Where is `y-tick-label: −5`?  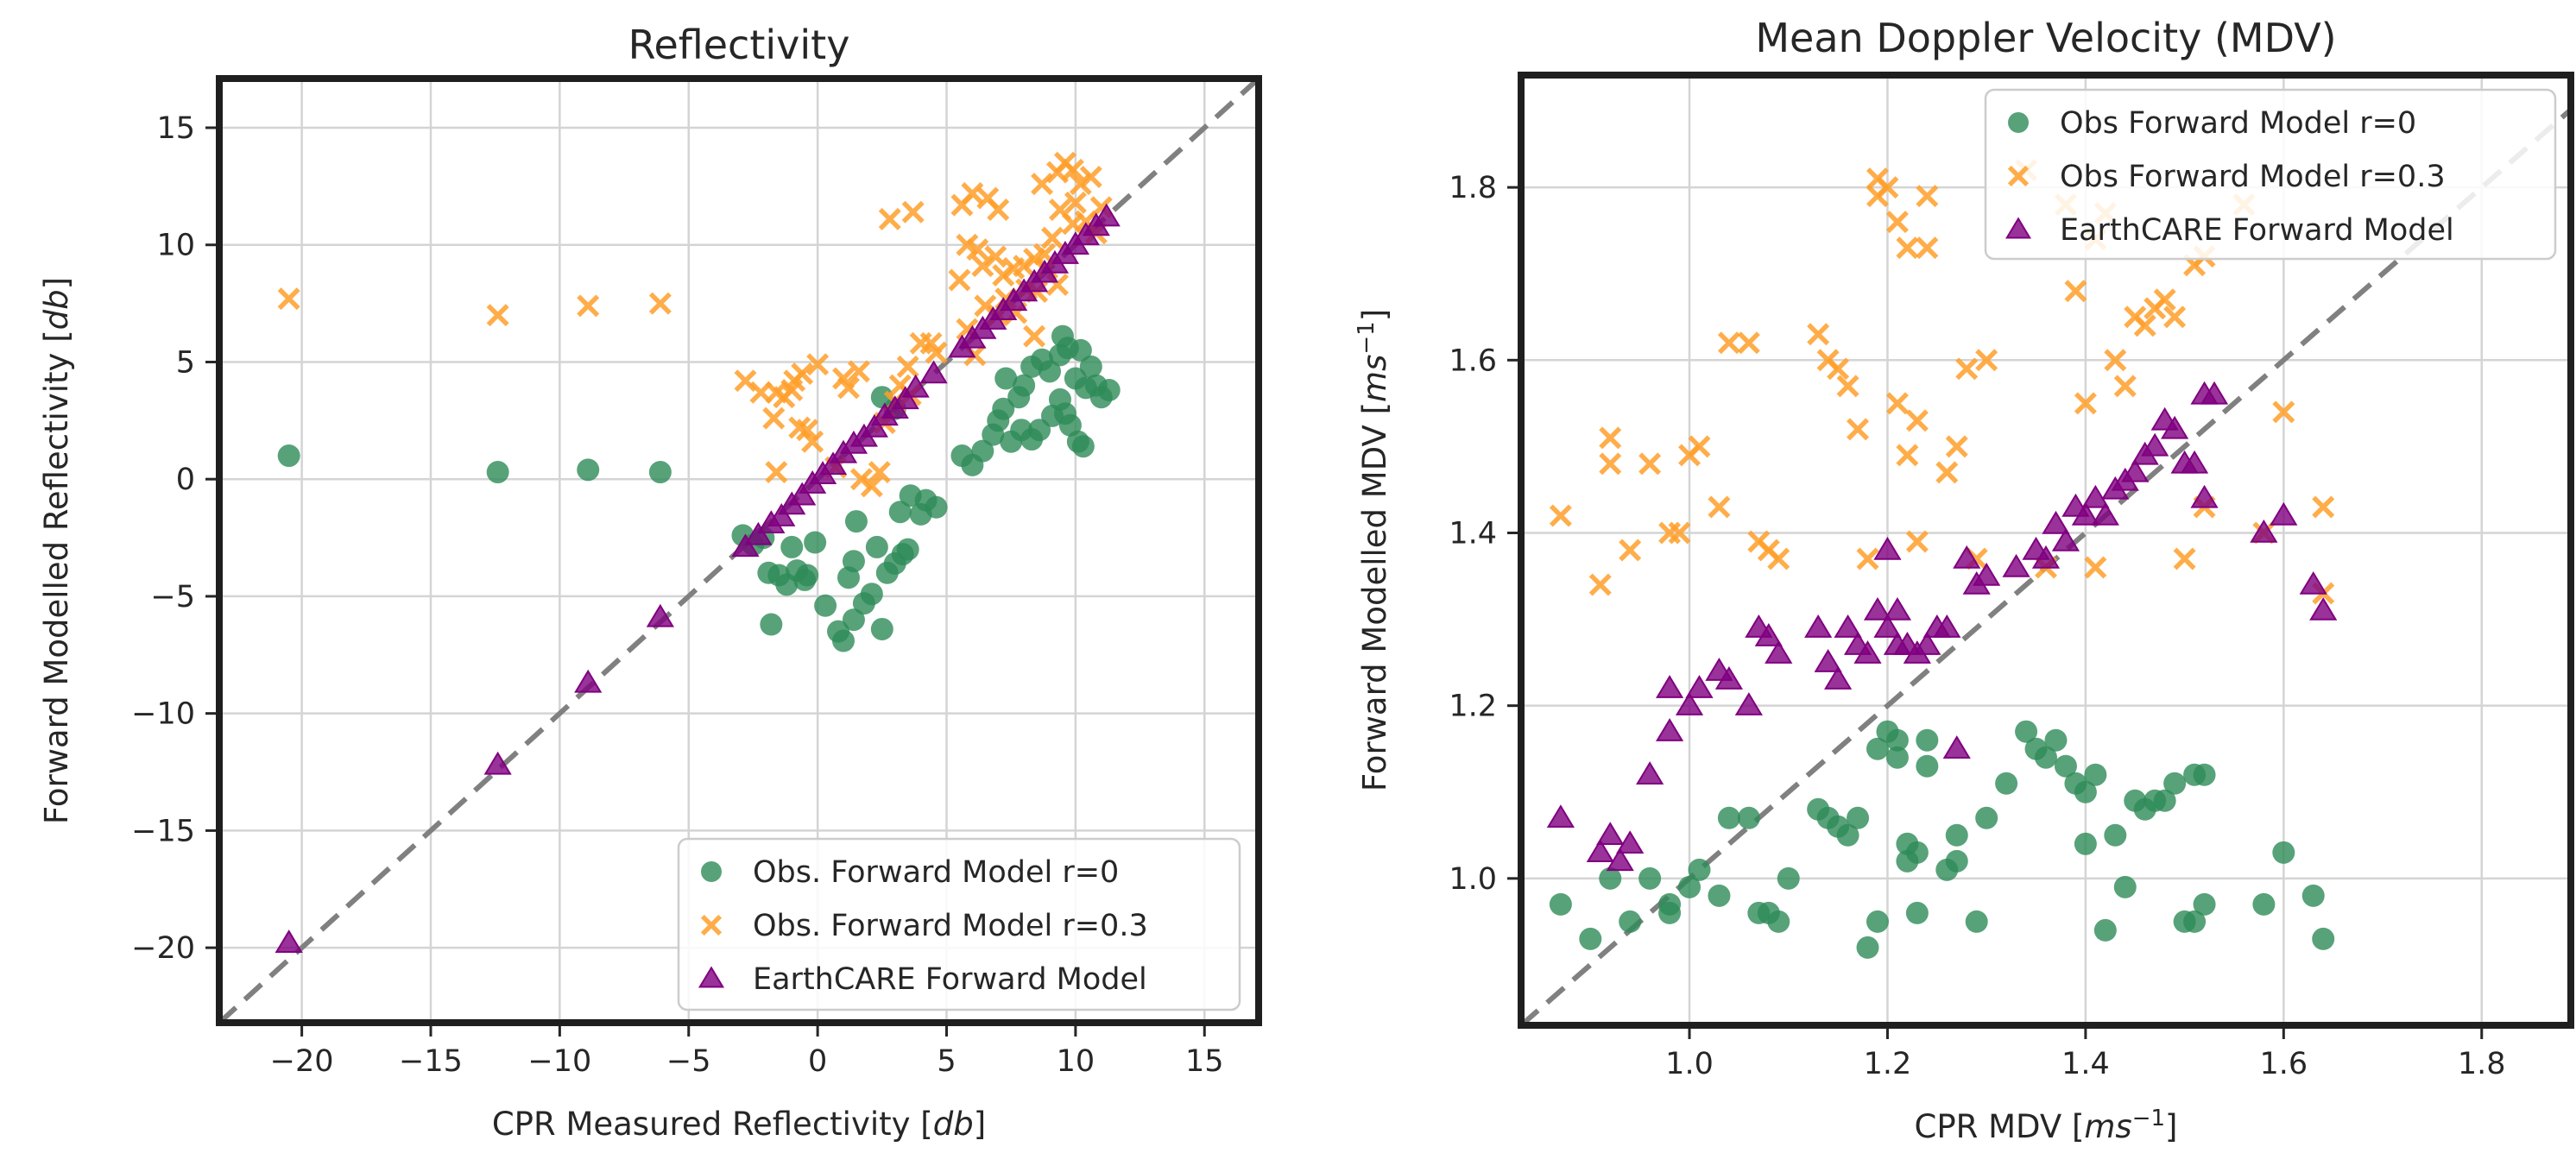 y-tick-label: −5 is located at coordinates (172, 597).